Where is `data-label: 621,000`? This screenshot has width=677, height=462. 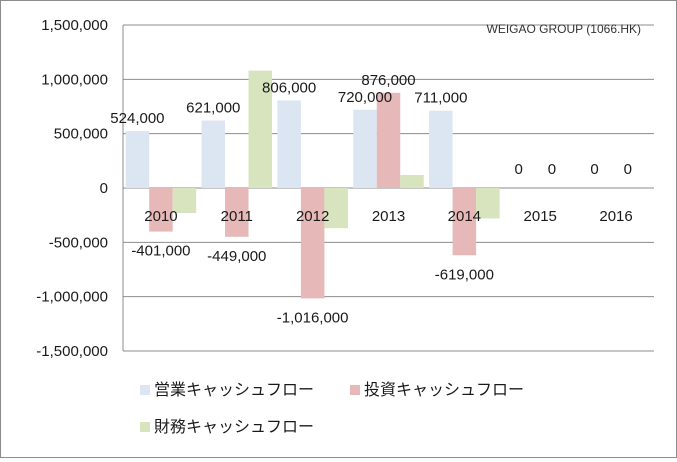 data-label: 621,000 is located at coordinates (213, 108).